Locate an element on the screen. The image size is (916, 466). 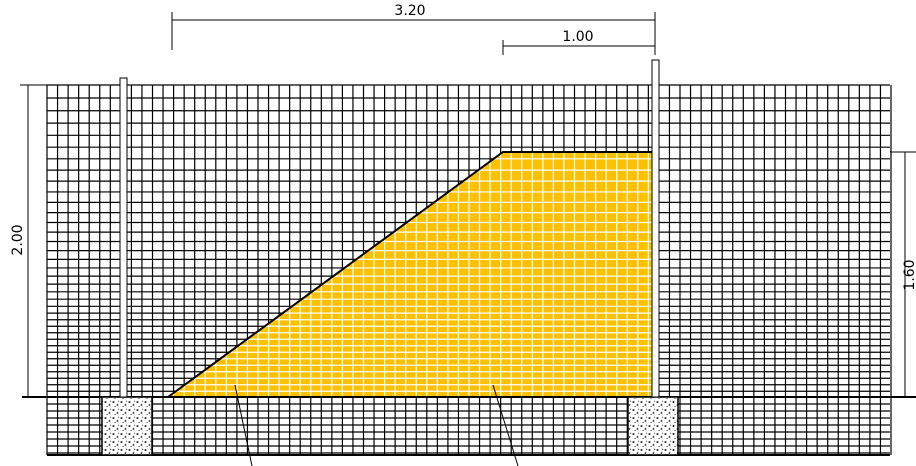
dimension-label: 2.00 is located at coordinates (18, 239).